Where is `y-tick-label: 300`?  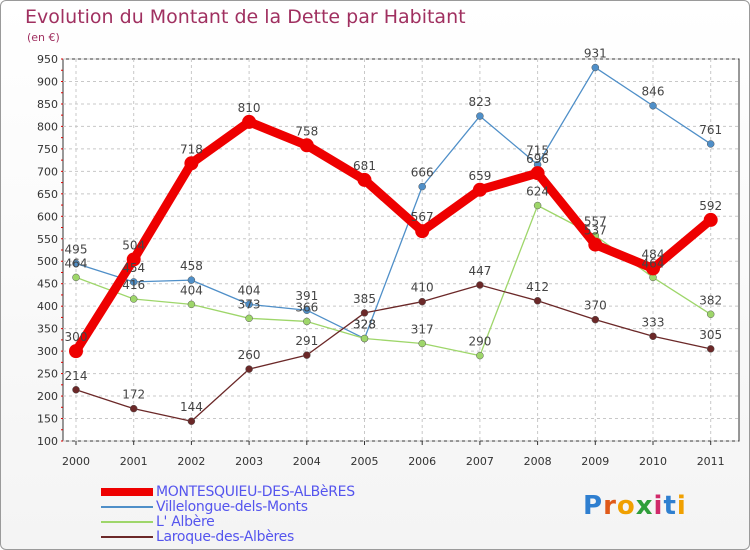 y-tick-label: 300 is located at coordinates (47, 351).